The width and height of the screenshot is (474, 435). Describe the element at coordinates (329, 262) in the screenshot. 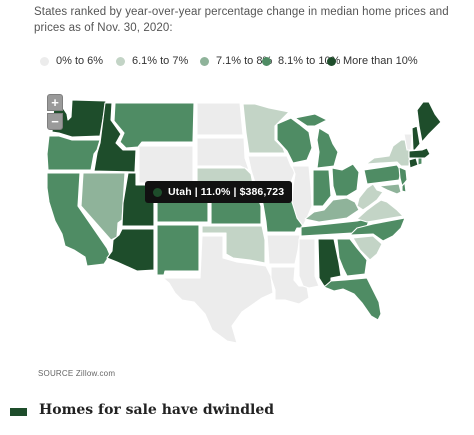

I see `state-alabama` at that location.